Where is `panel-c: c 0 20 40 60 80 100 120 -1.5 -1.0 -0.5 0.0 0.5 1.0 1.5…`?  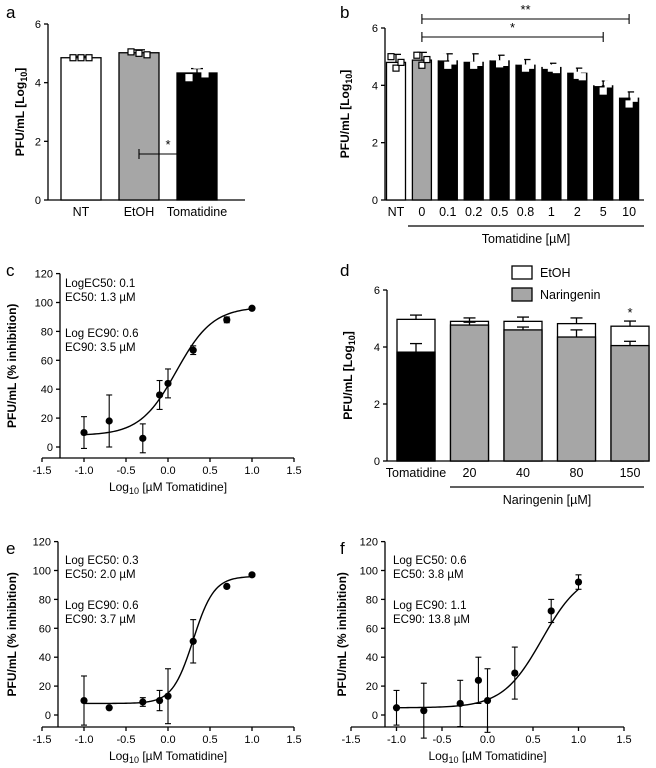
panel-c: c 0 20 40 60 80 100 120 -1.5 -1.0 -0.5 0.0 0.5 1.0 1.5… is located at coordinates (153, 378).